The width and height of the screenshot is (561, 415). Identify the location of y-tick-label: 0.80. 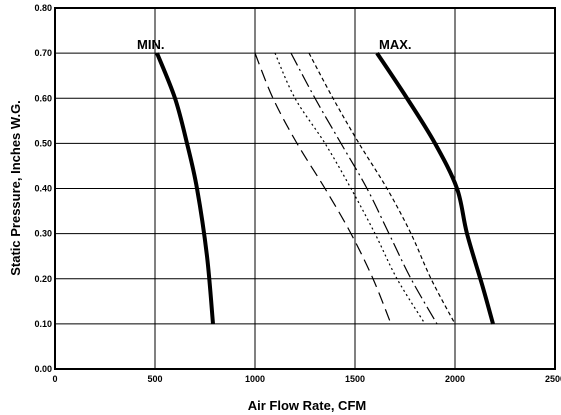
(43, 8).